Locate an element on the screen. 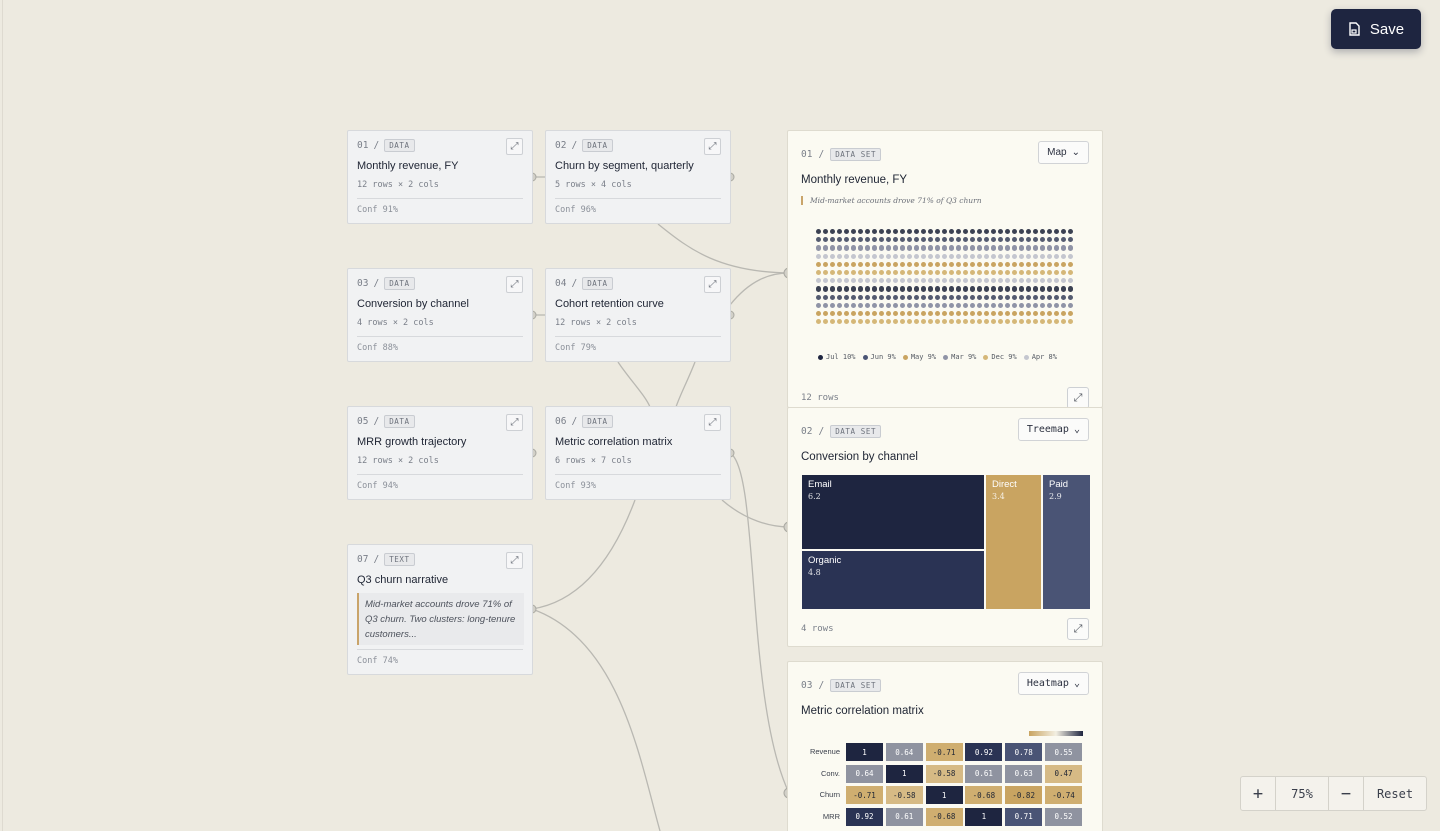  zoom-out-button: − is located at coordinates (1346, 793).